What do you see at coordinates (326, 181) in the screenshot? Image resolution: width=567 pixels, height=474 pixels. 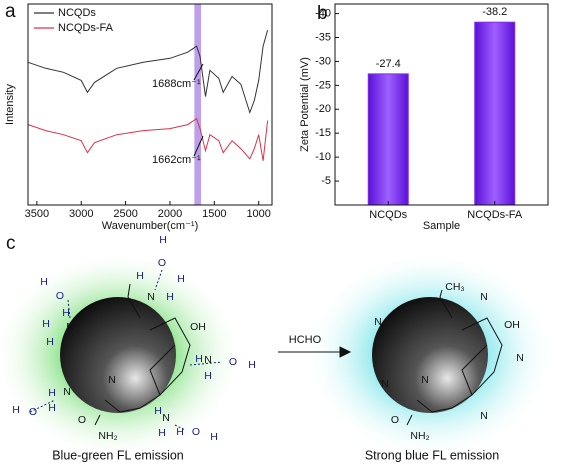 I see `y-tick-label: -5` at bounding box center [326, 181].